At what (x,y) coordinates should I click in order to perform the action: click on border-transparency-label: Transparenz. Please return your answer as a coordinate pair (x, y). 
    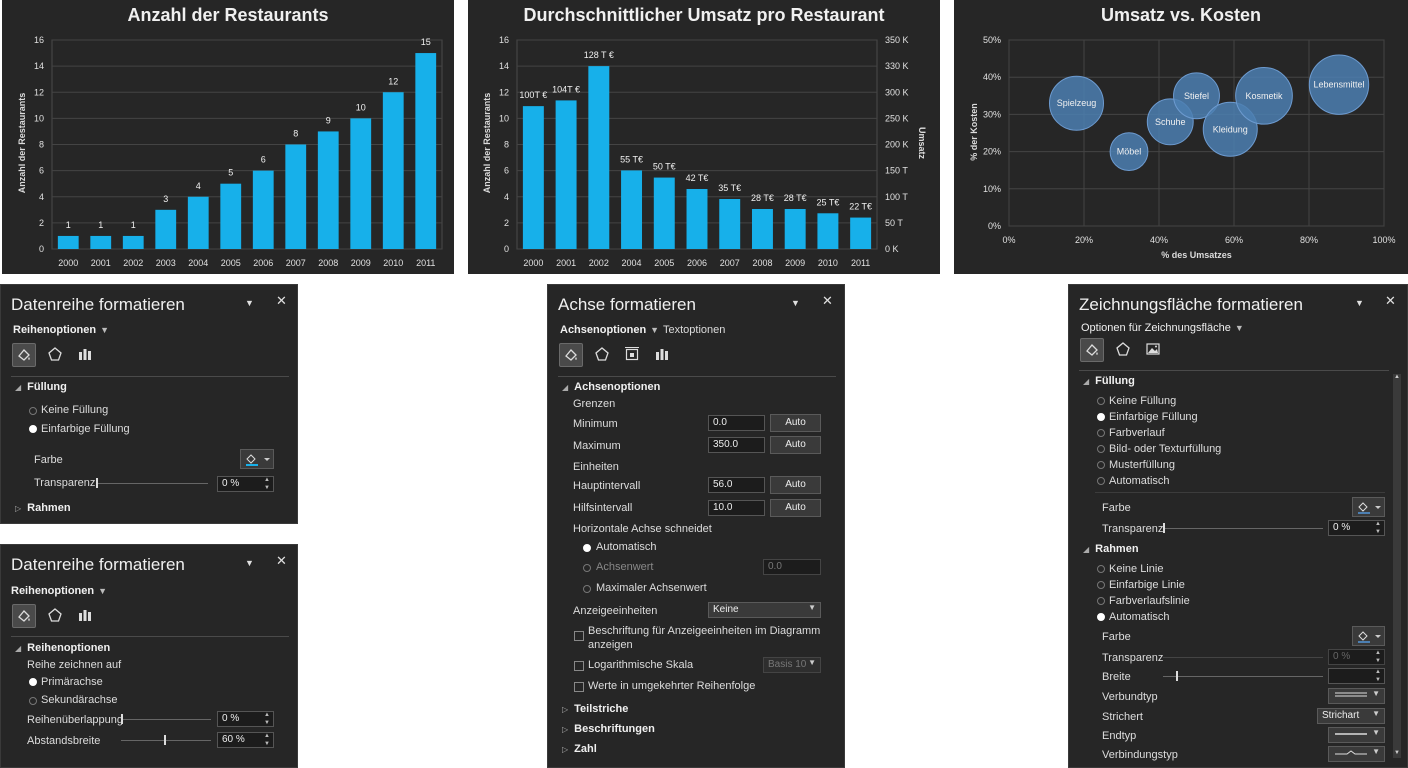
    Looking at the image, I should click on (1133, 658).